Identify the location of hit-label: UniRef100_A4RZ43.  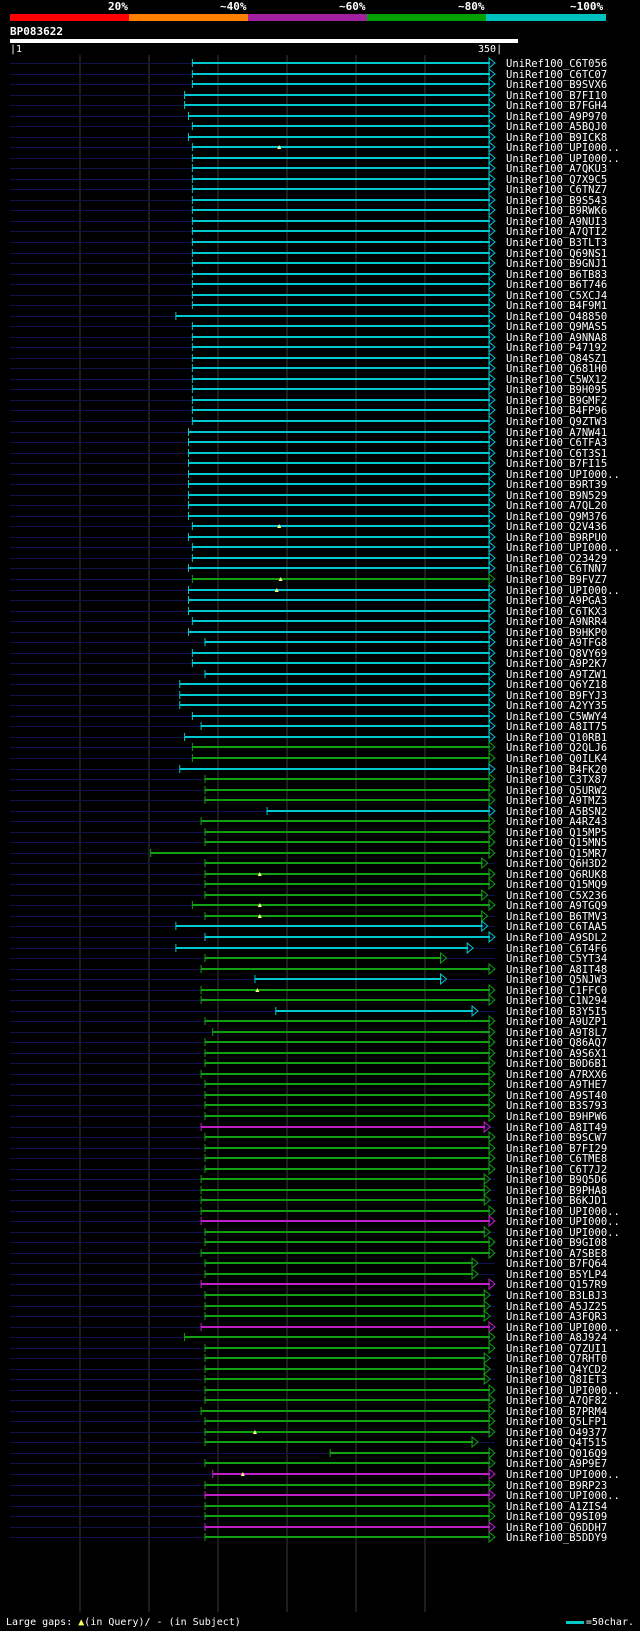
(556, 822).